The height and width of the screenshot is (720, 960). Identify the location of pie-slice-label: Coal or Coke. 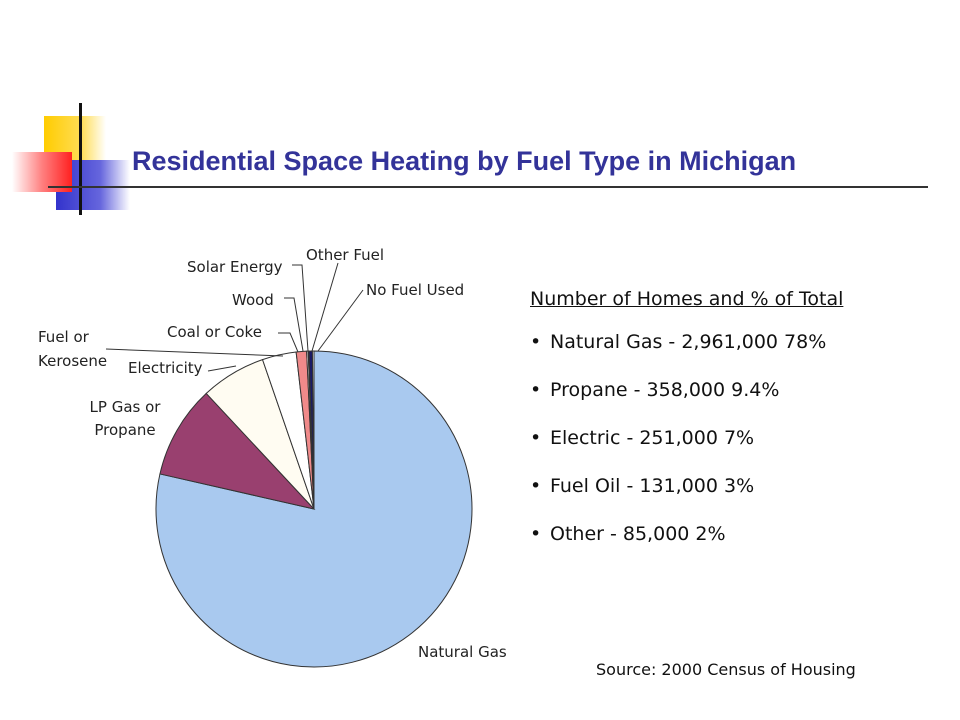
(214, 332).